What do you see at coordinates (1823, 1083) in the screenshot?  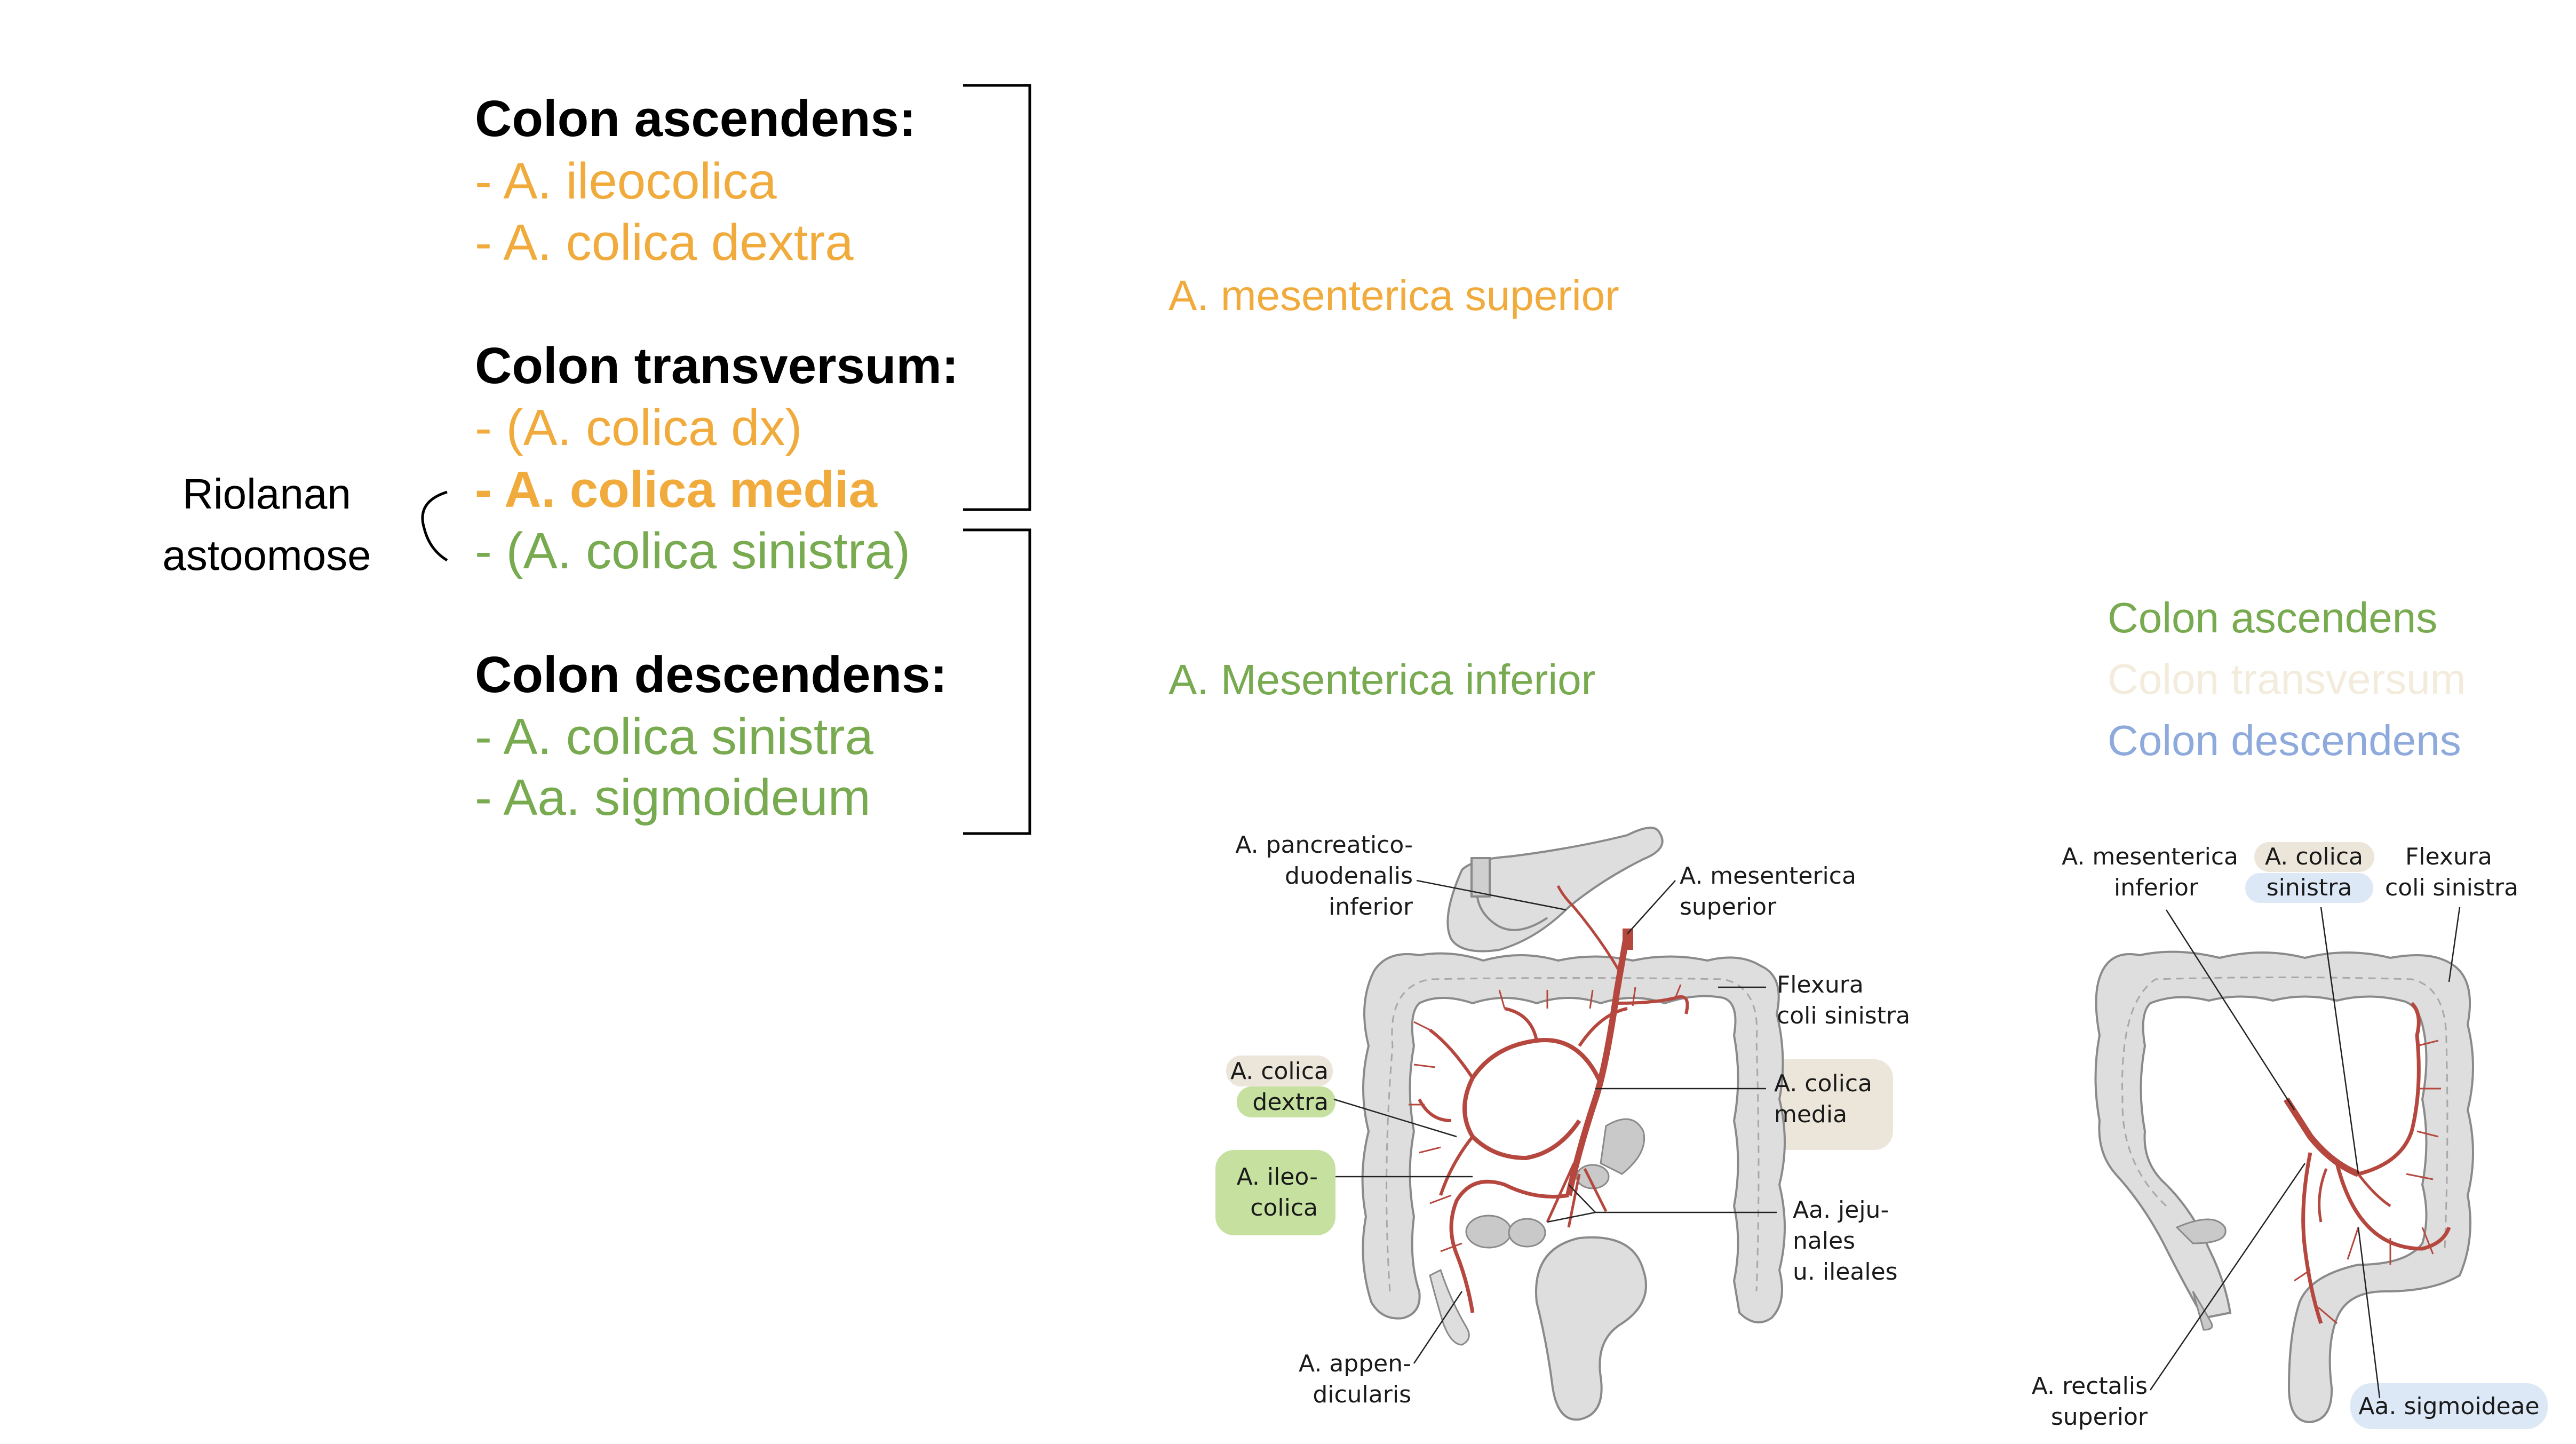 I see `label-colica-media-1: A. colica` at bounding box center [1823, 1083].